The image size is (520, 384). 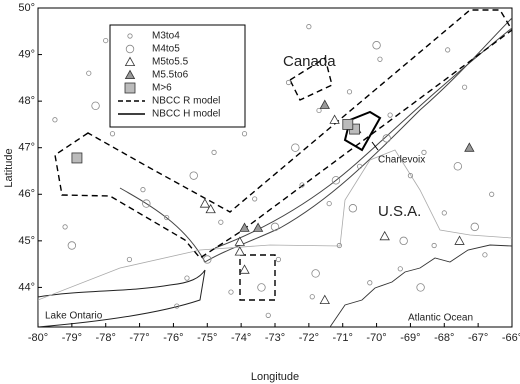 What do you see at coordinates (106, 338) in the screenshot?
I see `x-tick-label: -78°` at bounding box center [106, 338].